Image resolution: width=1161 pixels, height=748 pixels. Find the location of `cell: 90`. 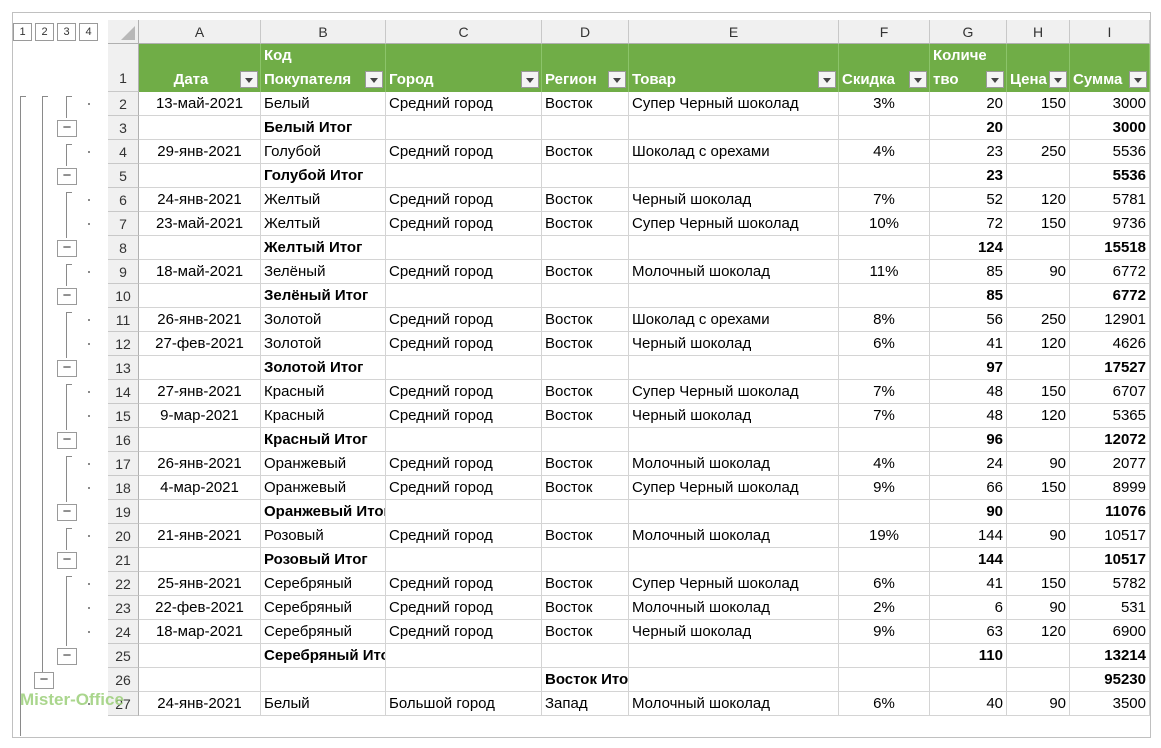

cell: 90 is located at coordinates (1038, 608).